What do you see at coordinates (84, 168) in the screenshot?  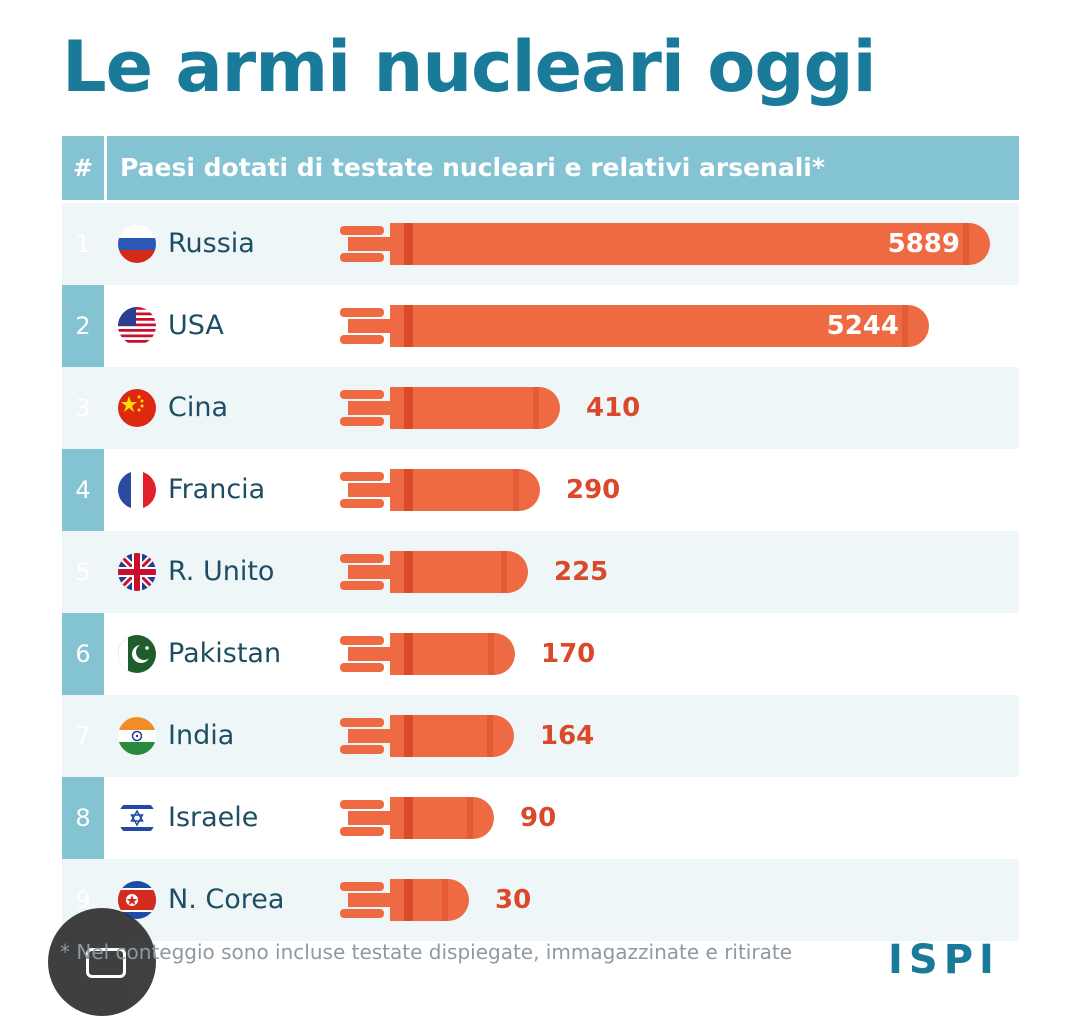 I see `rank-column-header: #` at bounding box center [84, 168].